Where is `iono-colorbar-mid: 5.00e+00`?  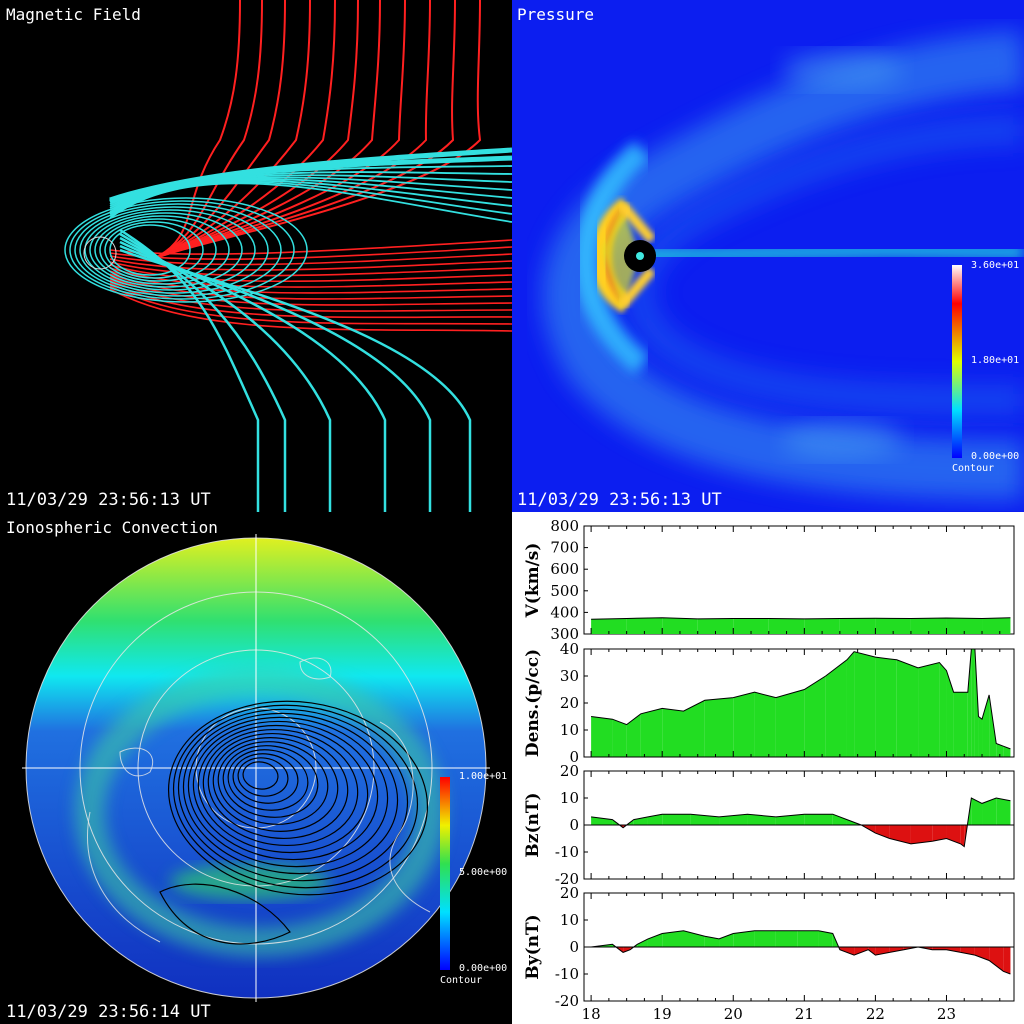 iono-colorbar-mid: 5.00e+00 is located at coordinates (483, 872).